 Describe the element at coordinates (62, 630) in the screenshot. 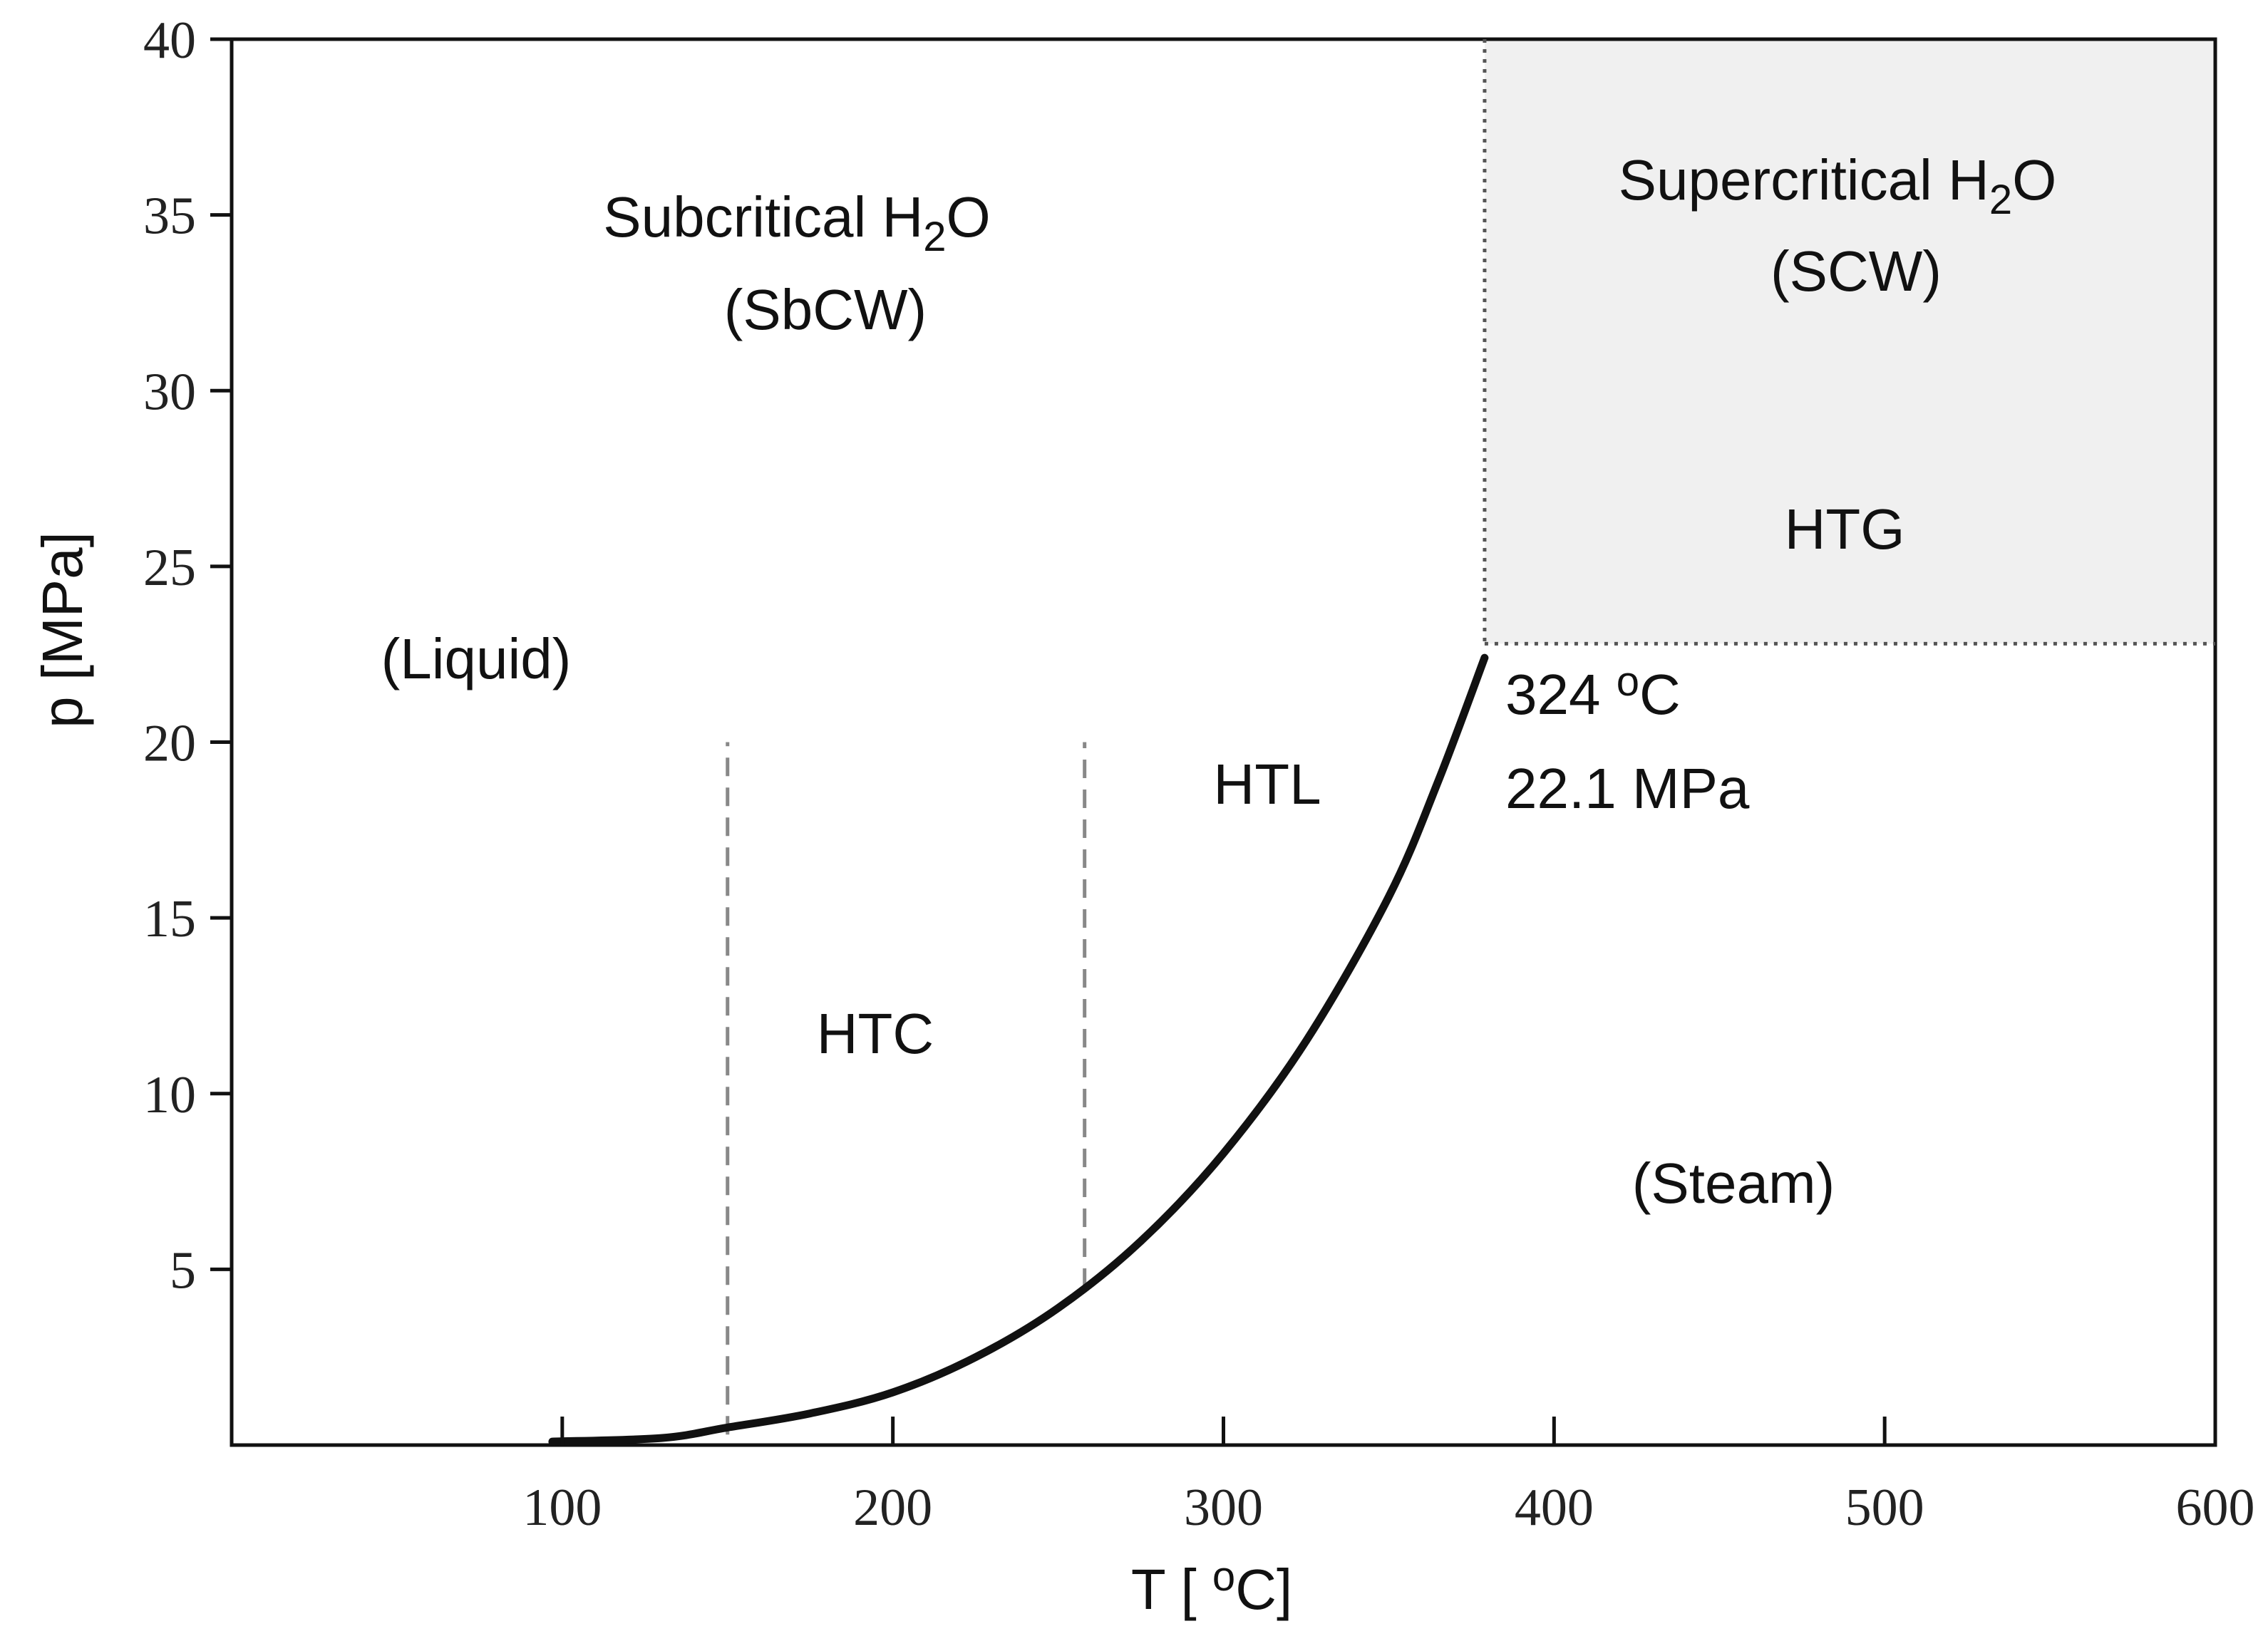

I see `y-axis-label: p [MPa]` at that location.